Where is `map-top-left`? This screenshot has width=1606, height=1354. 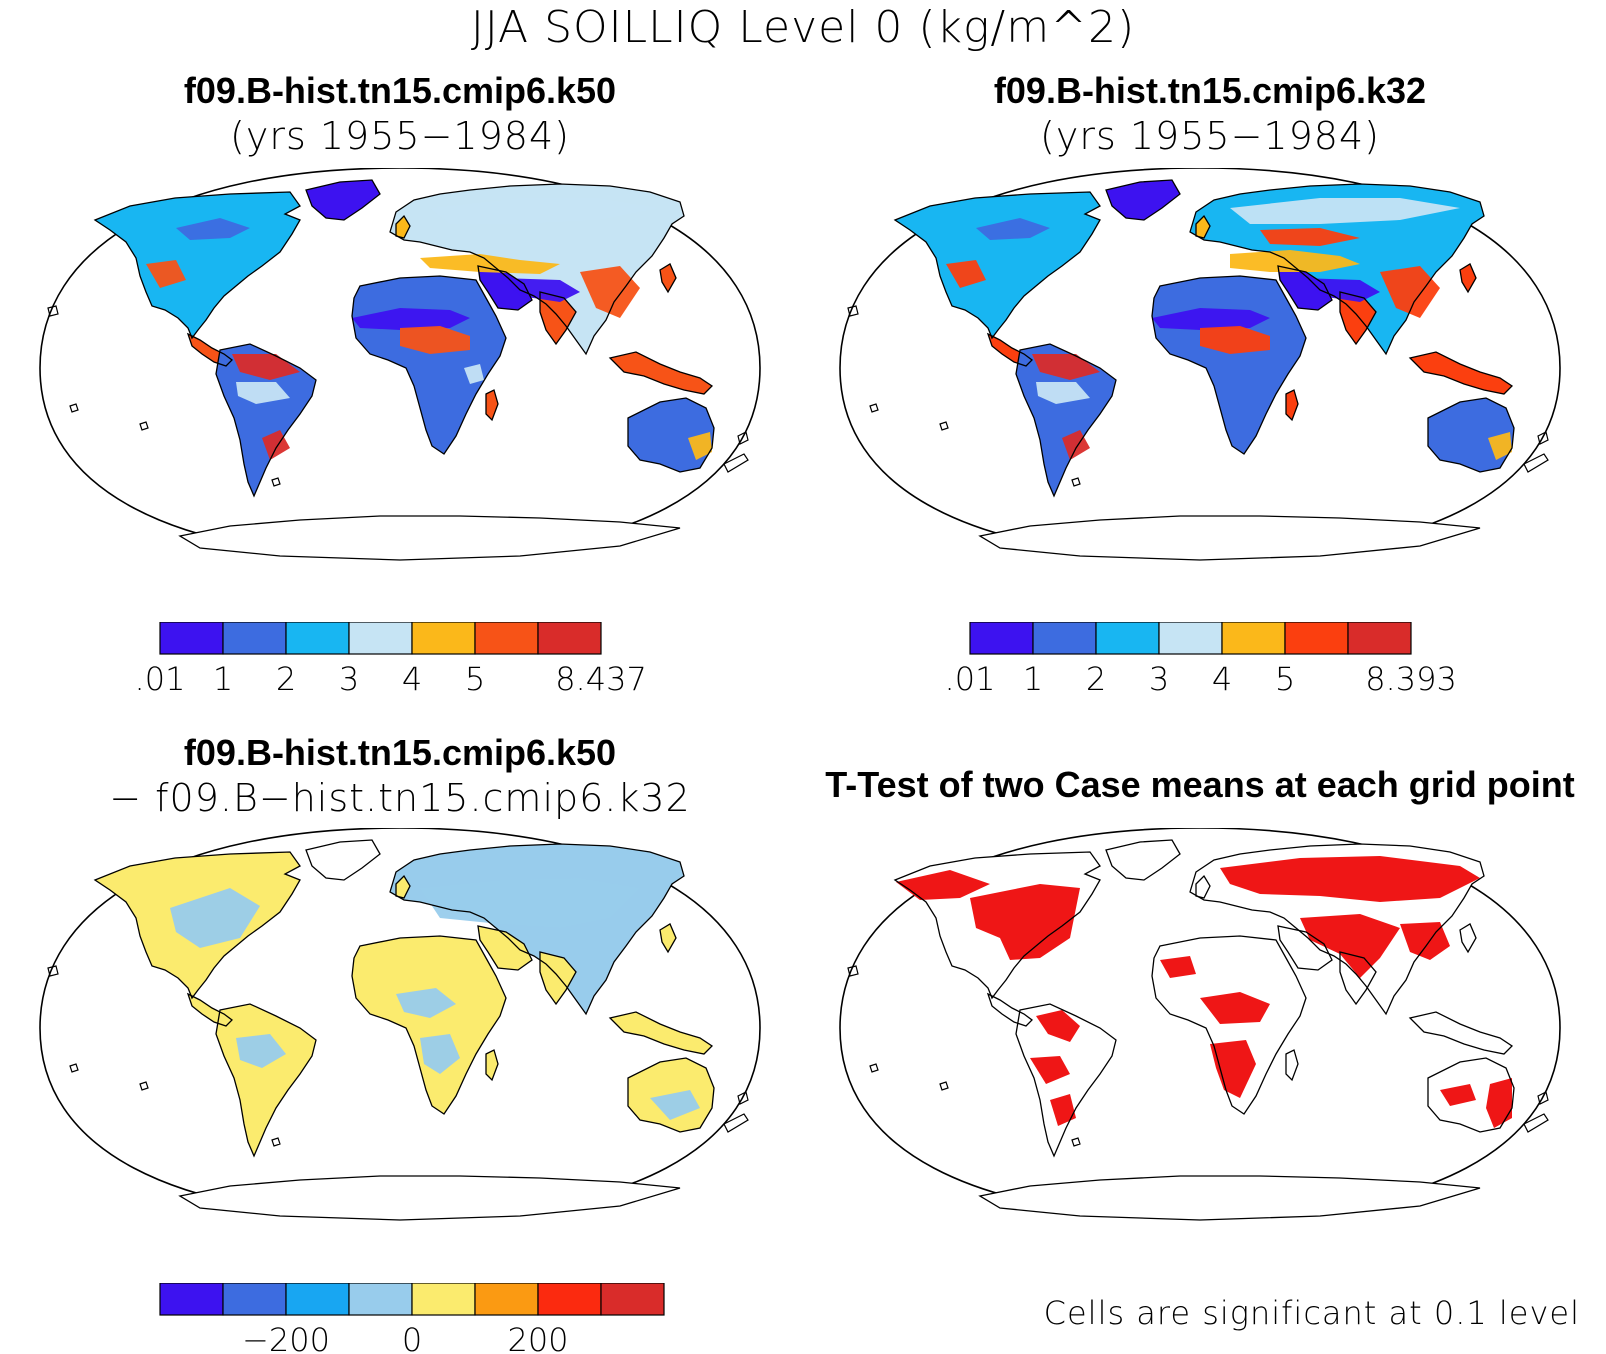 map-top-left is located at coordinates (400, 364).